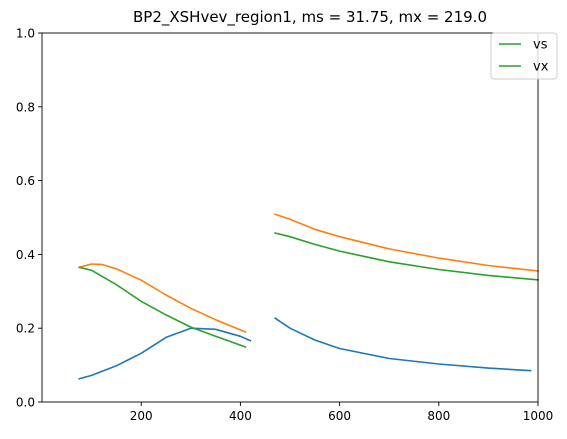 The height and width of the screenshot is (439, 567). I want to click on x-tick-label: 400, so click(240, 416).